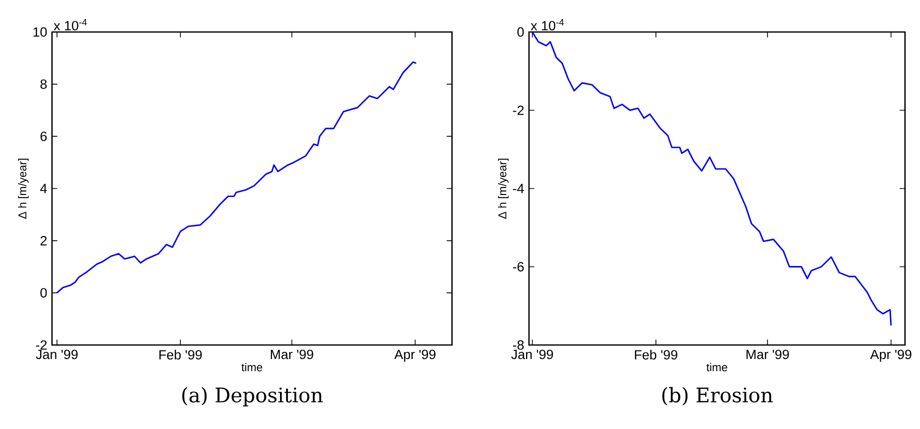 The width and height of the screenshot is (920, 429). Describe the element at coordinates (43, 137) in the screenshot. I see `y-tick-label: 6` at that location.